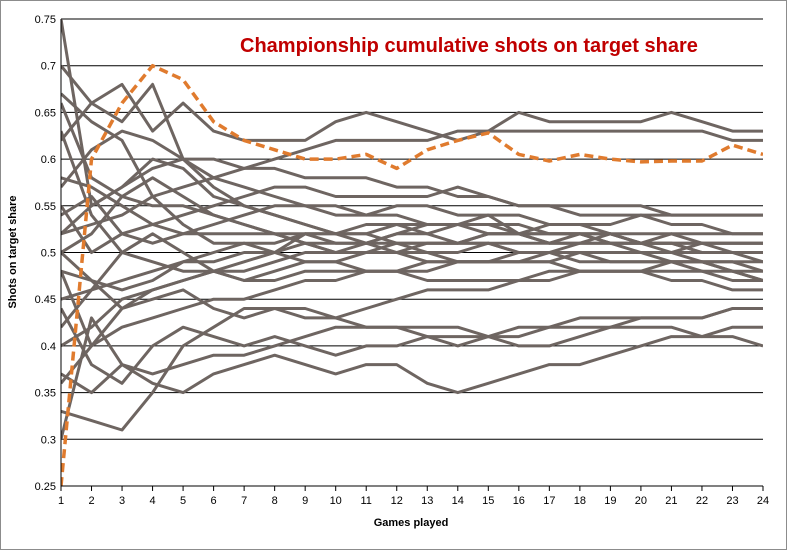  Describe the element at coordinates (45, 113) in the screenshot. I see `y-tick-label: 0.65` at that location.